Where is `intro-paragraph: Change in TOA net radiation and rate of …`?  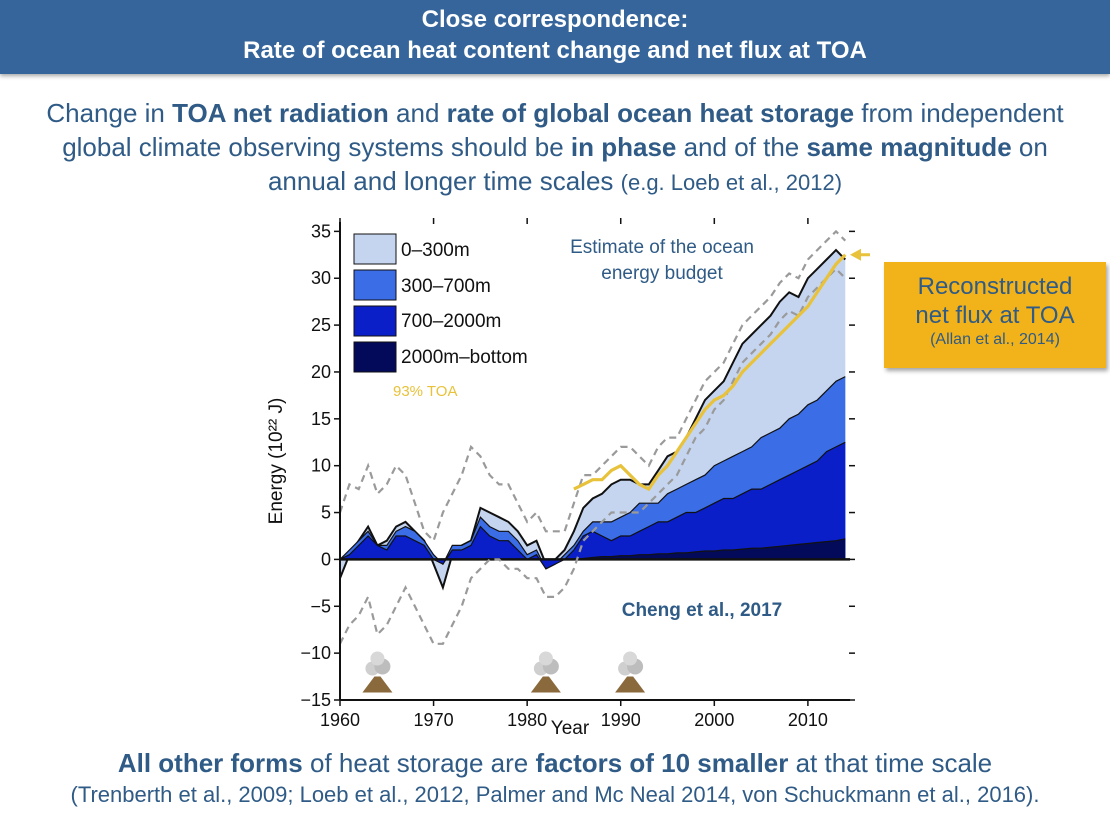 intro-paragraph: Change in TOA net radiation and rate of … is located at coordinates (555, 148).